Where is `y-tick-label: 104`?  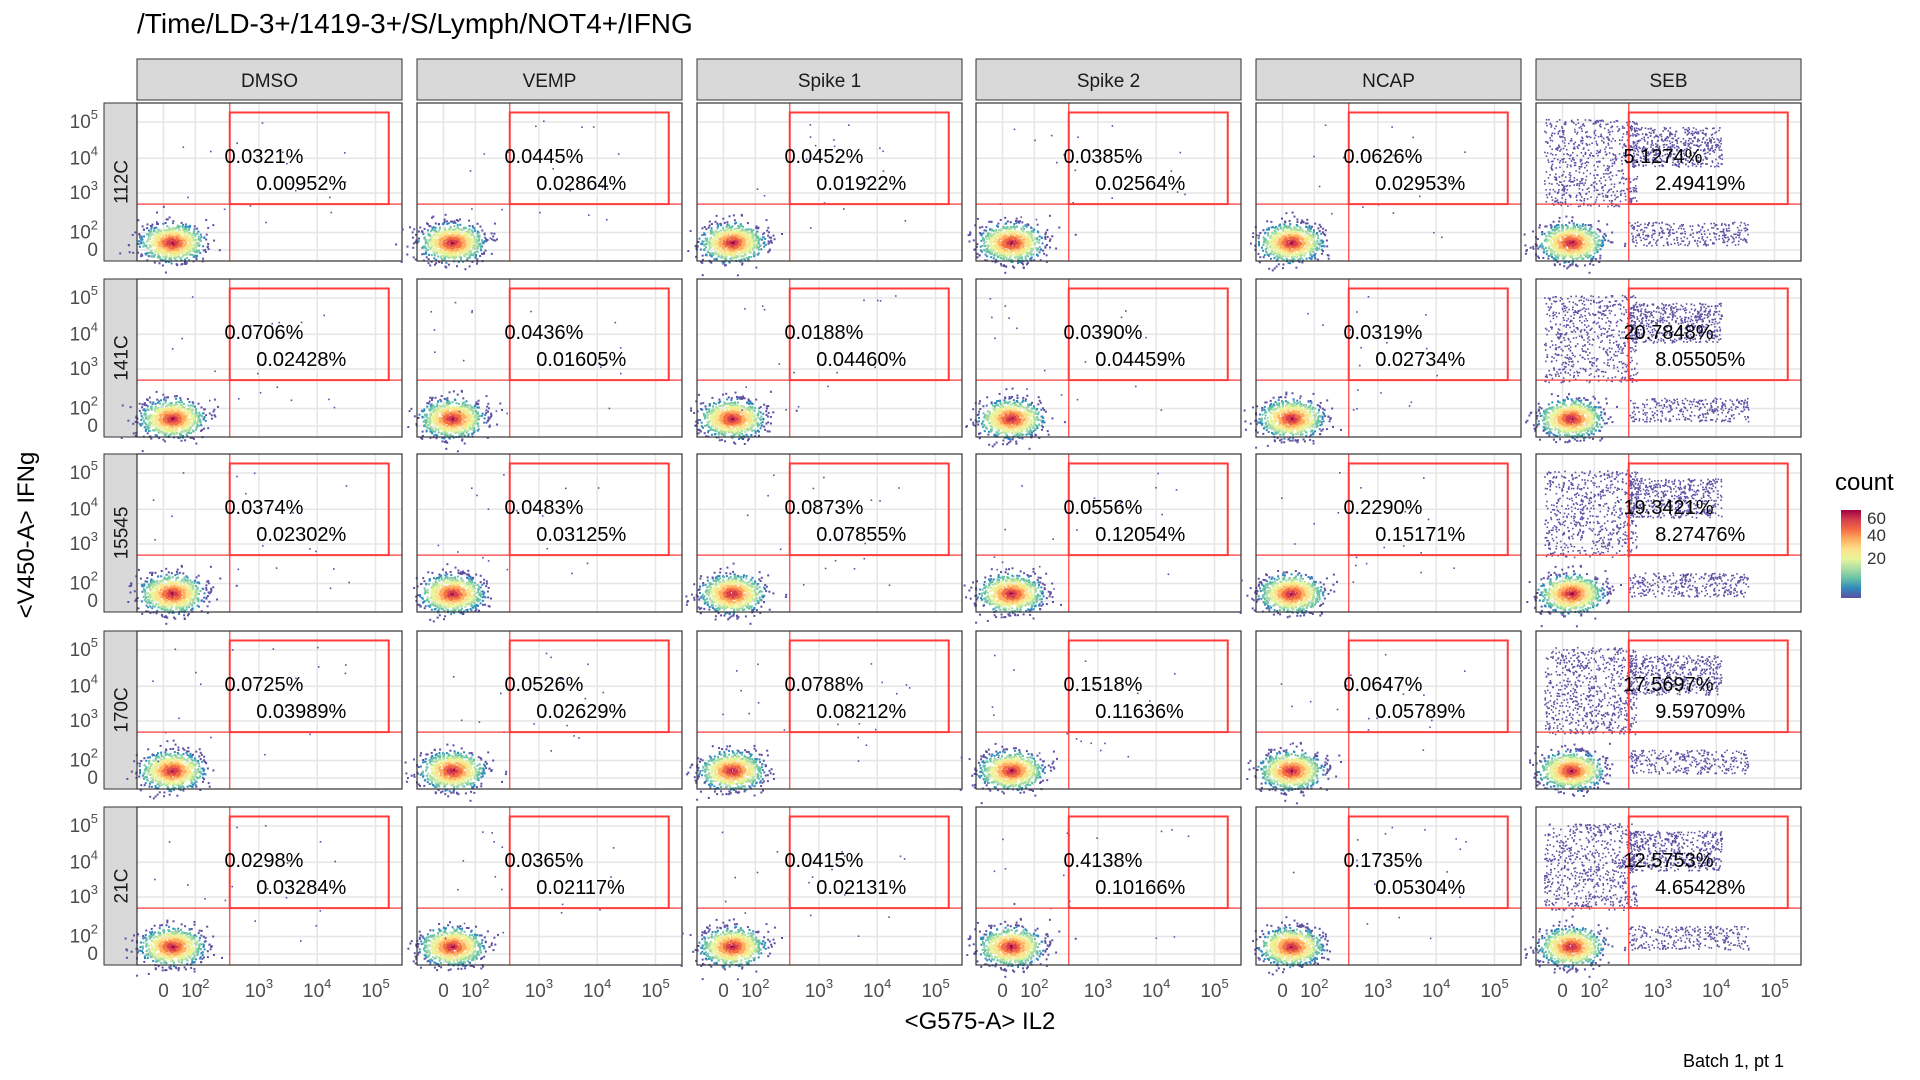
y-tick-label: 104 is located at coordinates (84, 156).